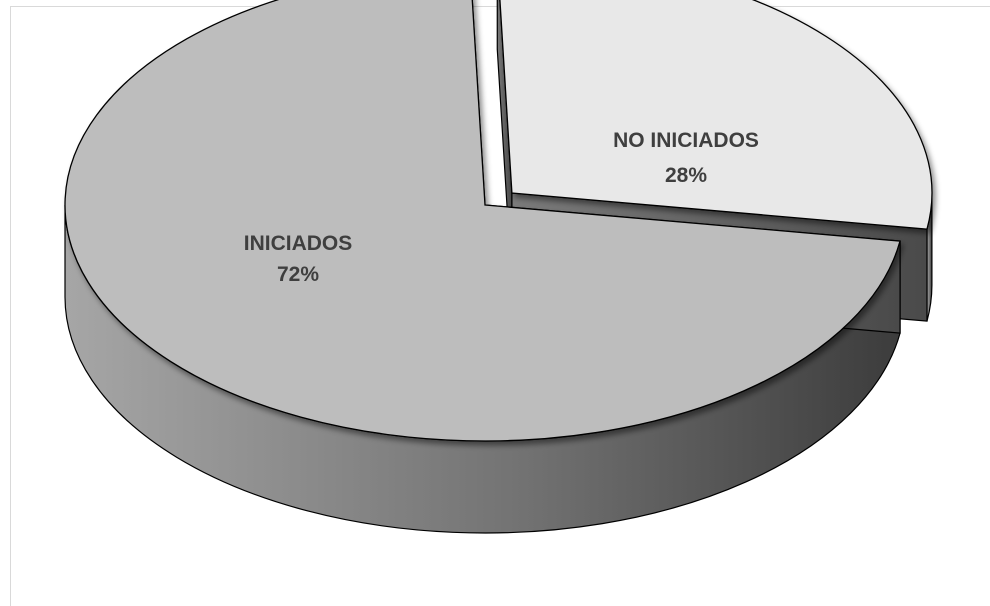 The height and width of the screenshot is (606, 990). What do you see at coordinates (298, 243) in the screenshot?
I see `slice-label-iniciados: INICIADOS` at bounding box center [298, 243].